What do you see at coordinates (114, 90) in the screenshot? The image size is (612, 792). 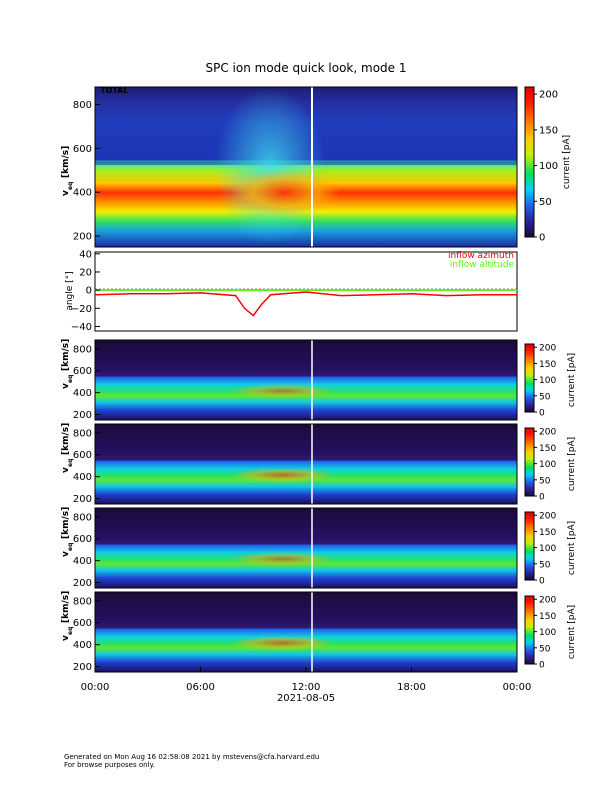 I see `panel-label-total: TOTAL` at bounding box center [114, 90].